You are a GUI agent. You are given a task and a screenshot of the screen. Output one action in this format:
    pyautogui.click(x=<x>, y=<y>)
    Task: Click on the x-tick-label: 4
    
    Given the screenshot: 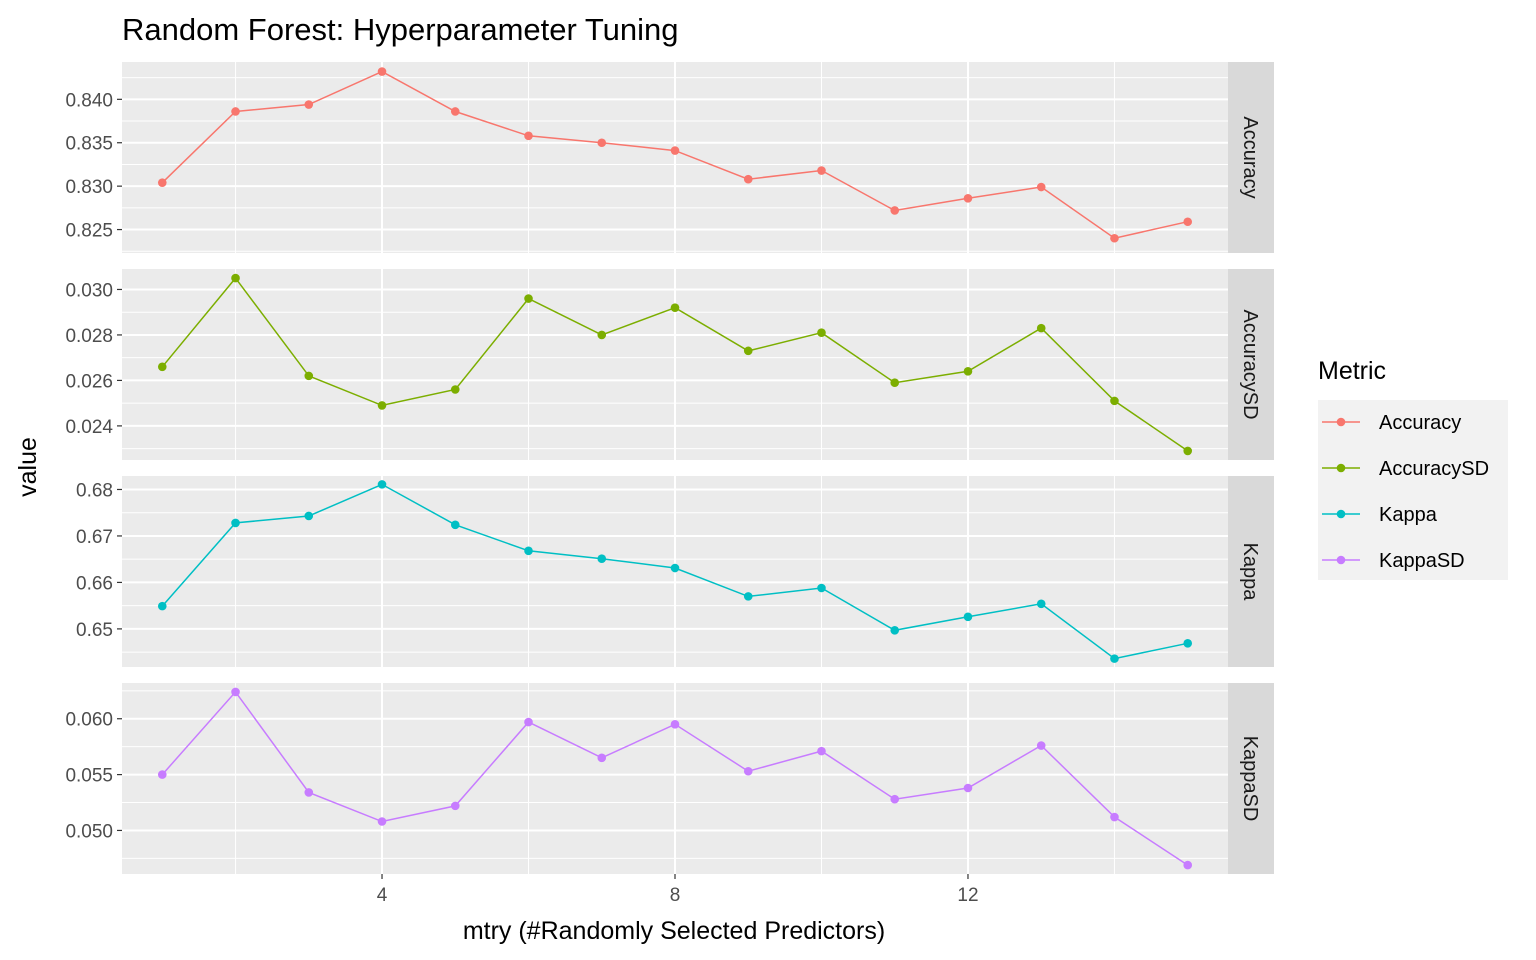 What is the action you would take?
    pyautogui.click(x=382, y=895)
    